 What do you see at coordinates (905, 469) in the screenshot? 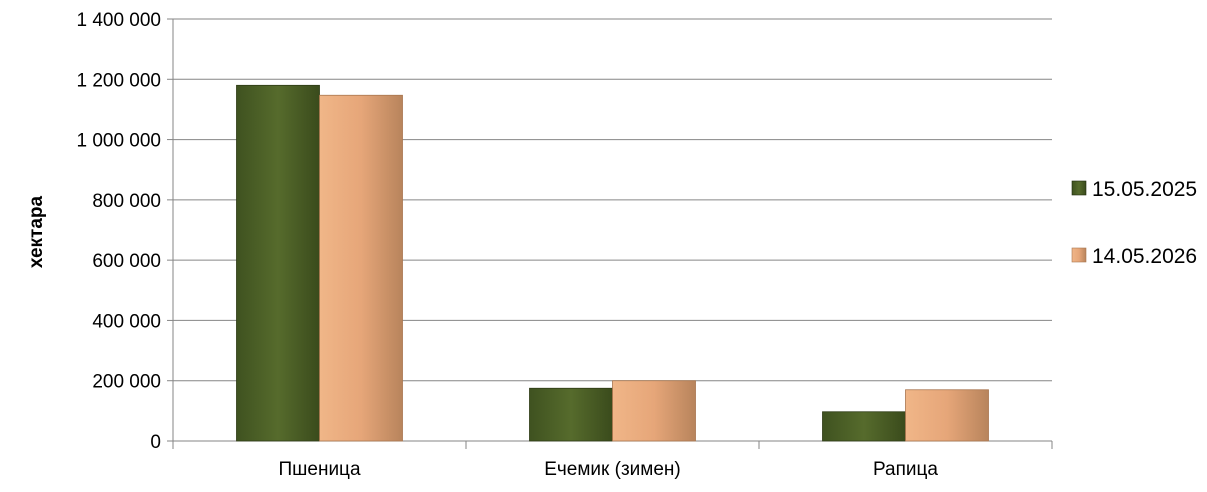
I see `x-tick-label: Рапица` at bounding box center [905, 469].